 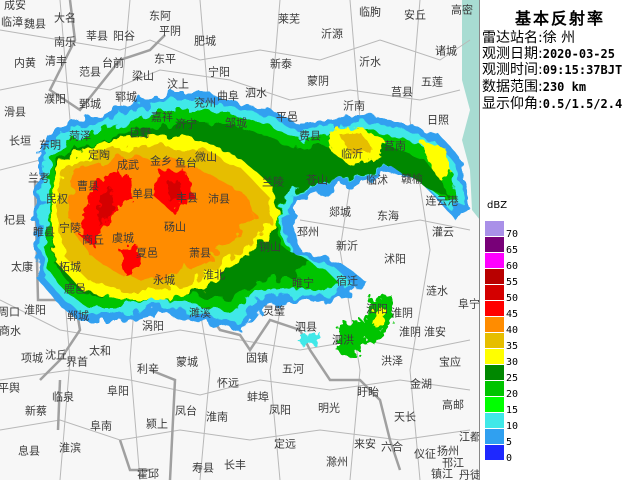 What do you see at coordinates (274, 311) in the screenshot?
I see `place-label: 灵璧` at bounding box center [274, 311].